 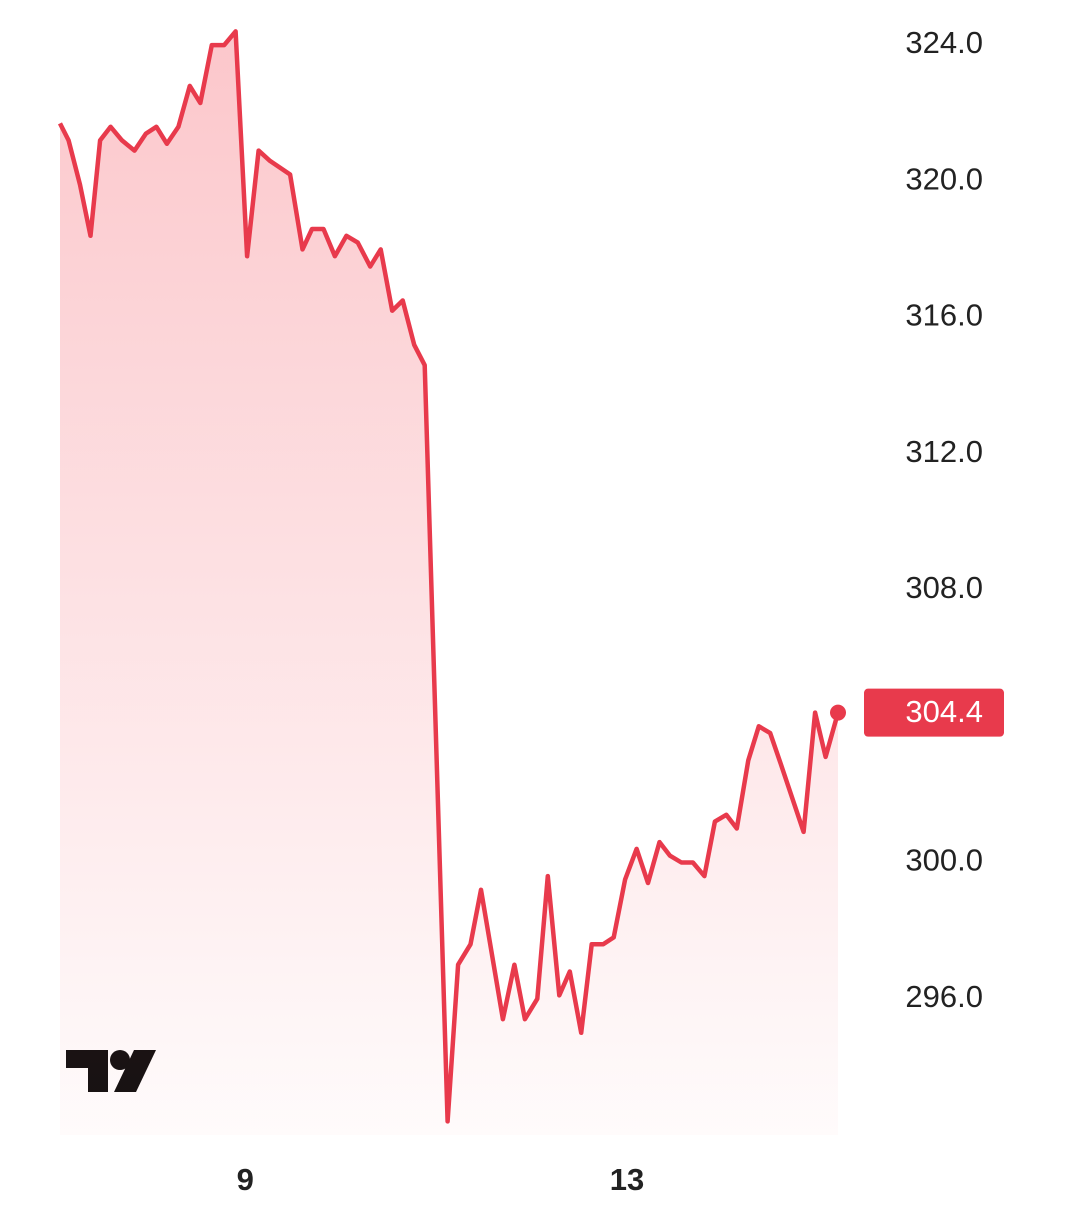 What do you see at coordinates (245, 1179) in the screenshot?
I see `x-tick-label: 9` at bounding box center [245, 1179].